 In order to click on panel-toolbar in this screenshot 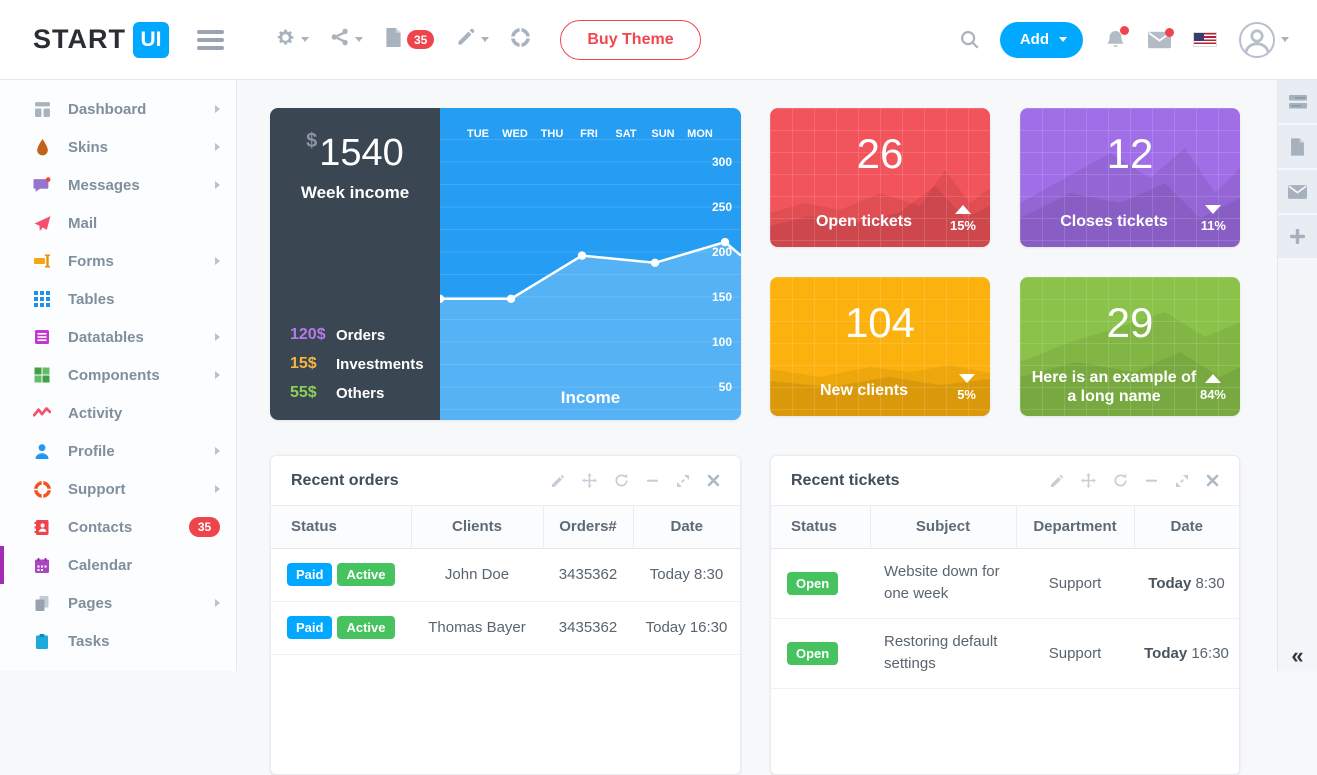, I will do `click(1134, 480)`.